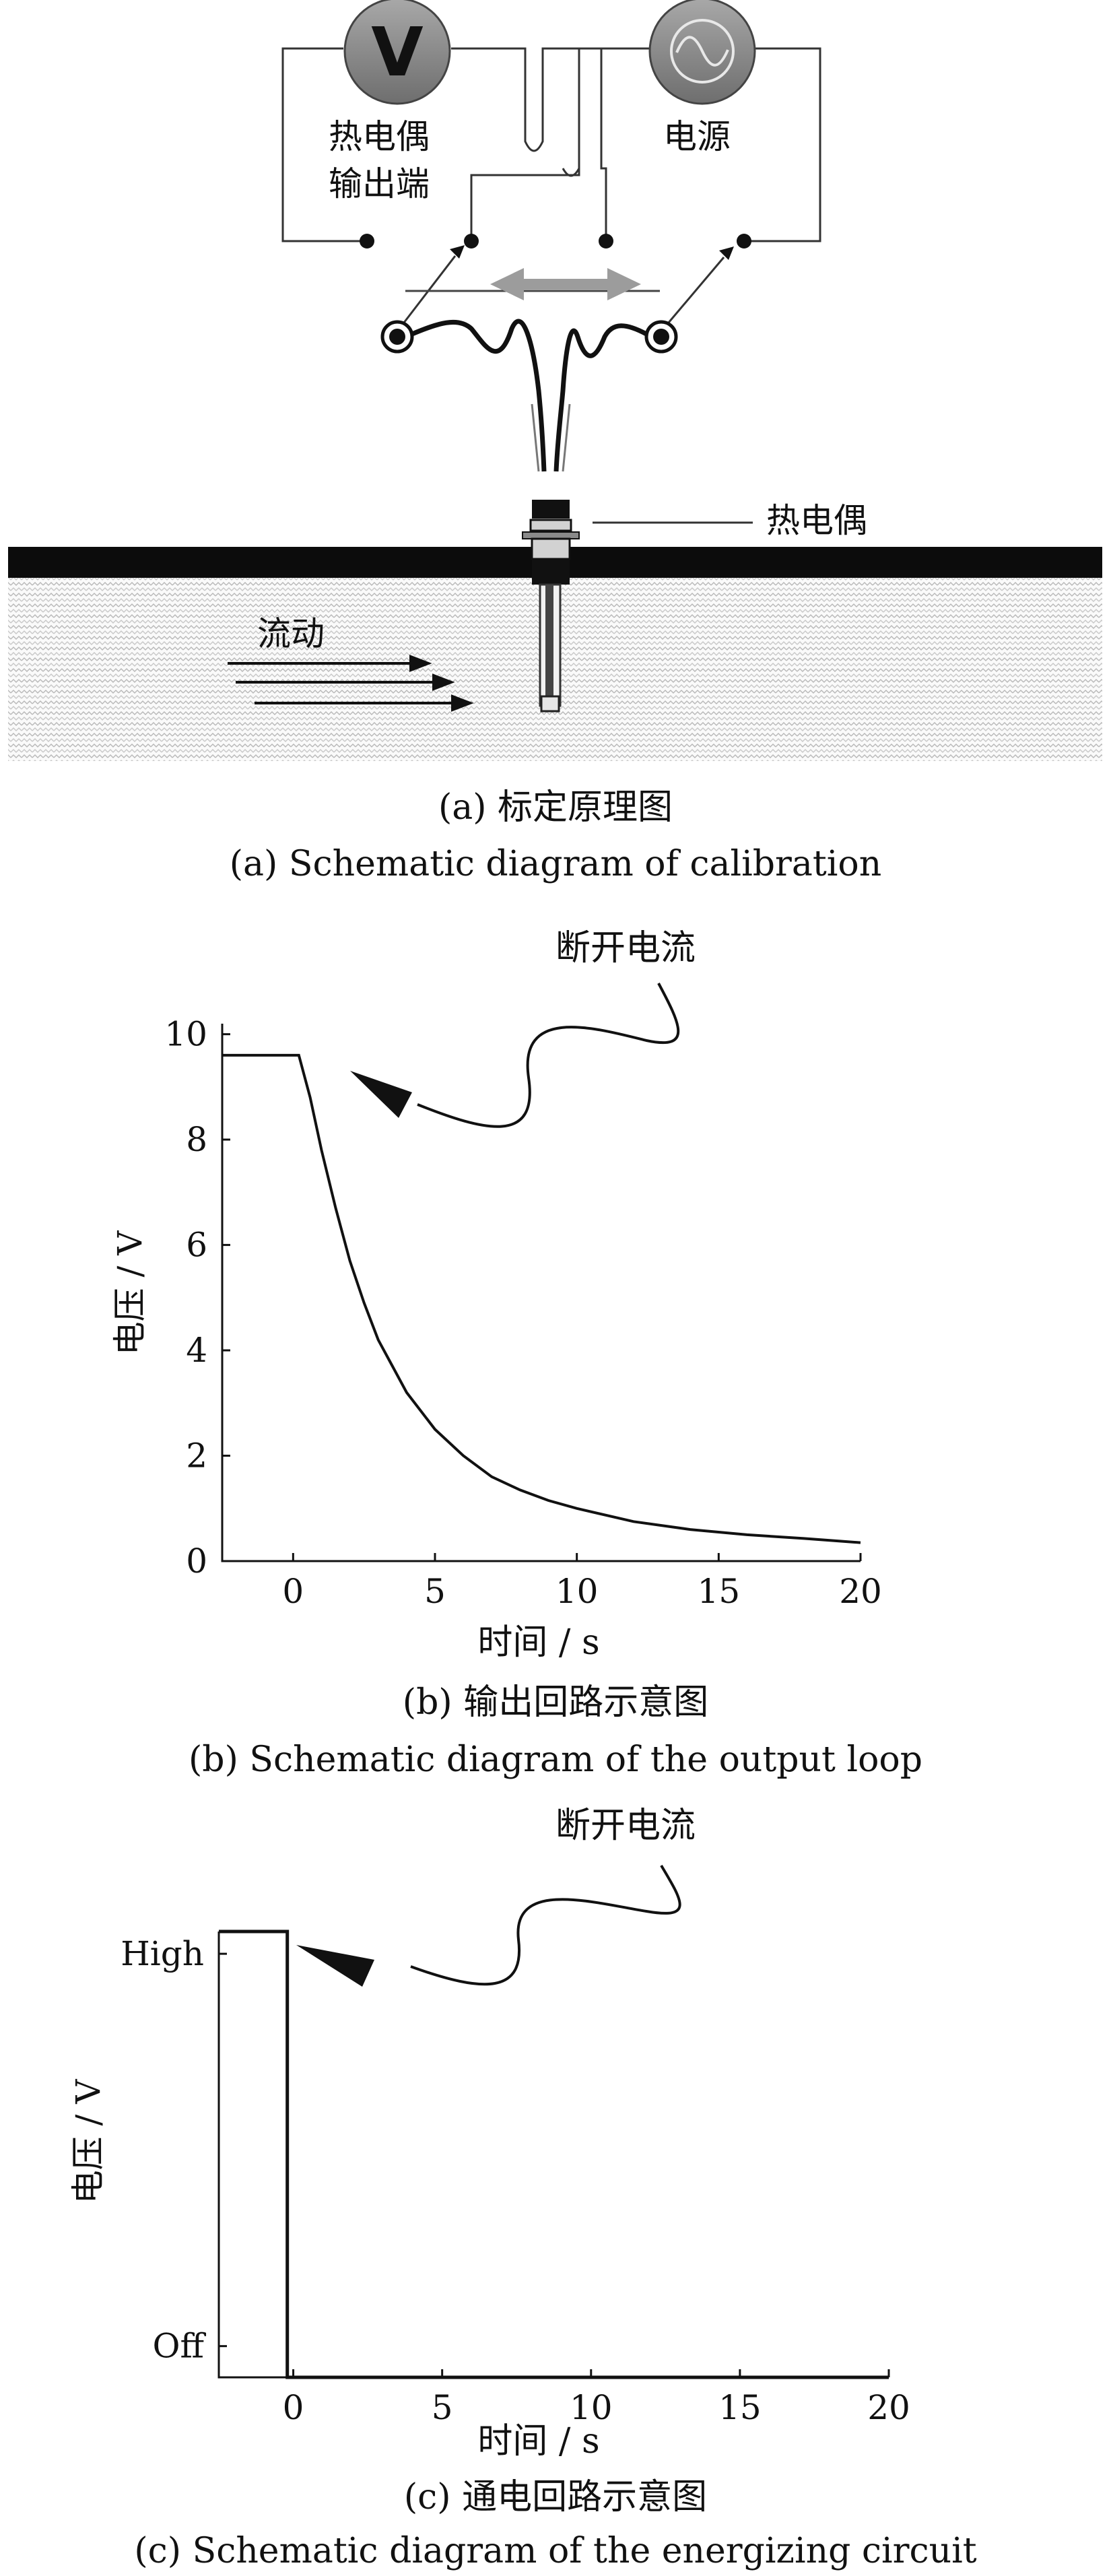  What do you see at coordinates (551, 606) in the screenshot?
I see `thermocouple-body` at bounding box center [551, 606].